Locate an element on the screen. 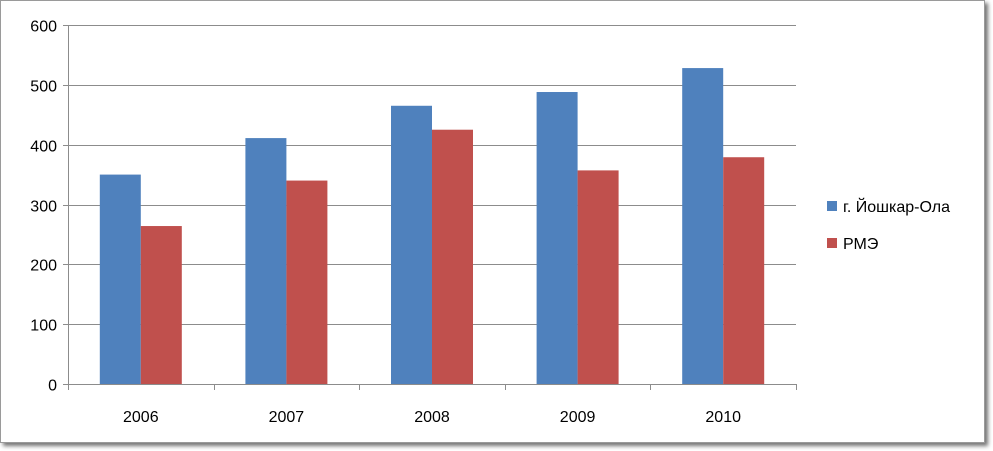  x-tick-label: 2010 is located at coordinates (723, 417).